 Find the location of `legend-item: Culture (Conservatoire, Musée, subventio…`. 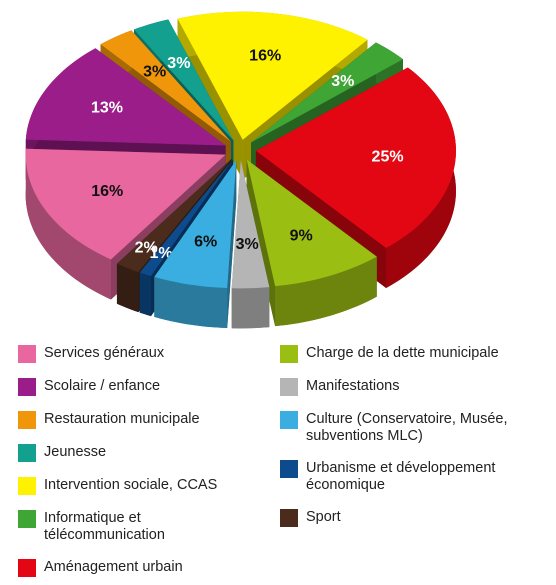

legend-item: Culture (Conservatoire, Musée, subventio… is located at coordinates (405, 428).